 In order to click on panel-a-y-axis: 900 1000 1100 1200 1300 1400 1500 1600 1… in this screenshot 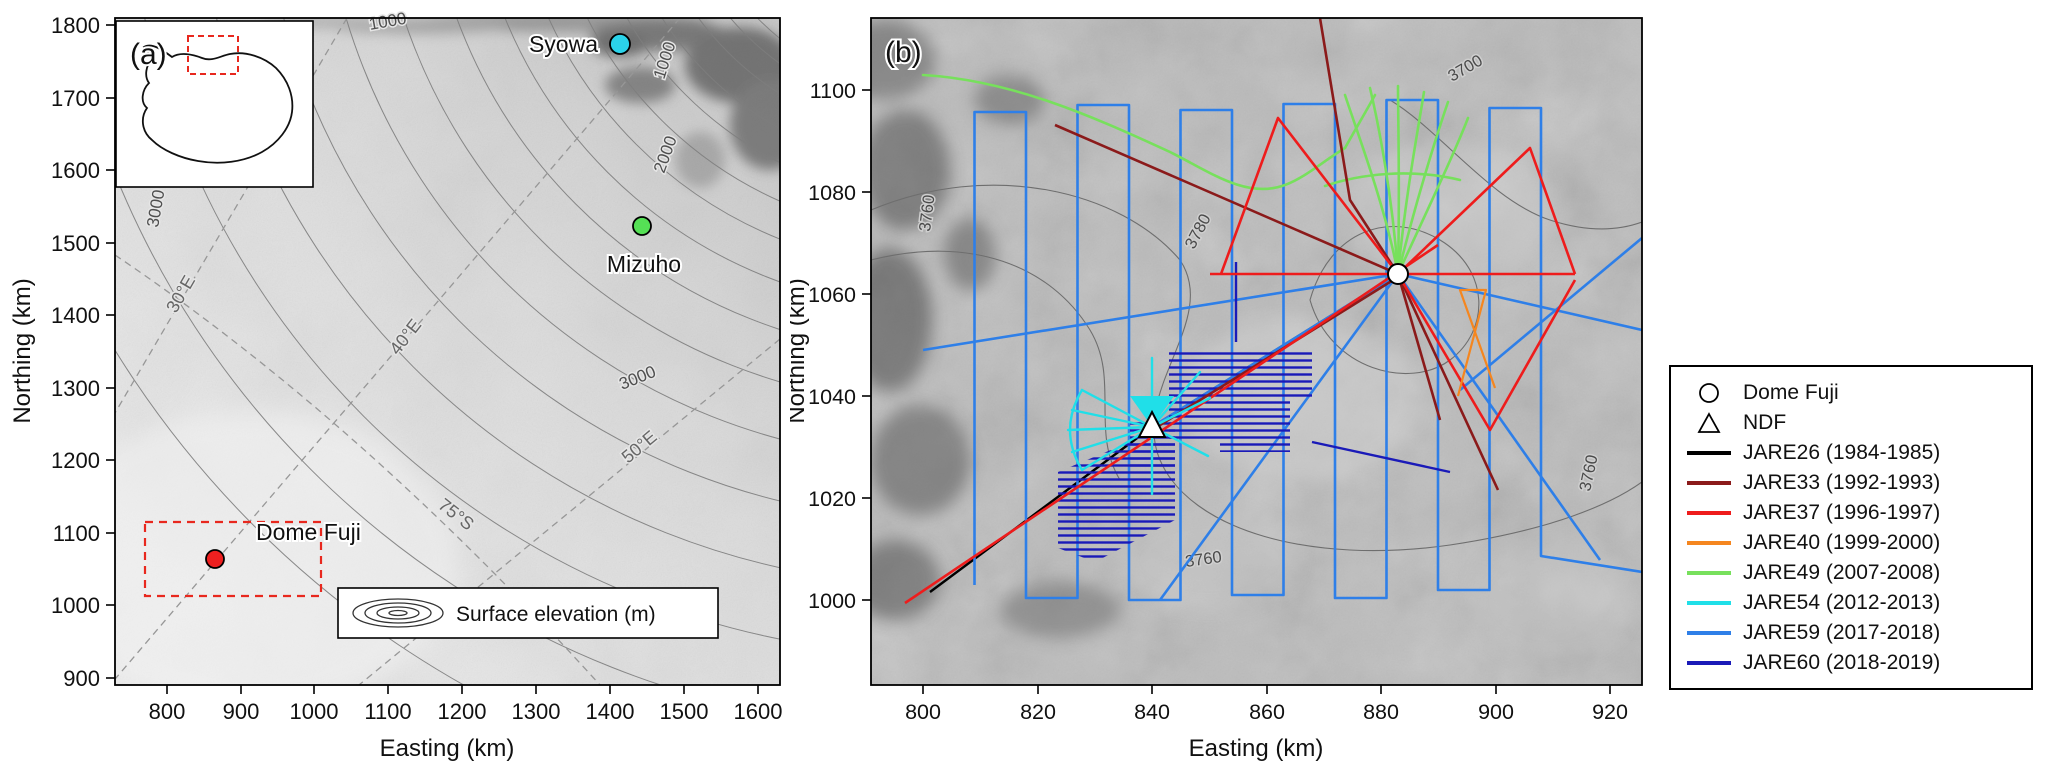, I will do `click(62, 352)`.